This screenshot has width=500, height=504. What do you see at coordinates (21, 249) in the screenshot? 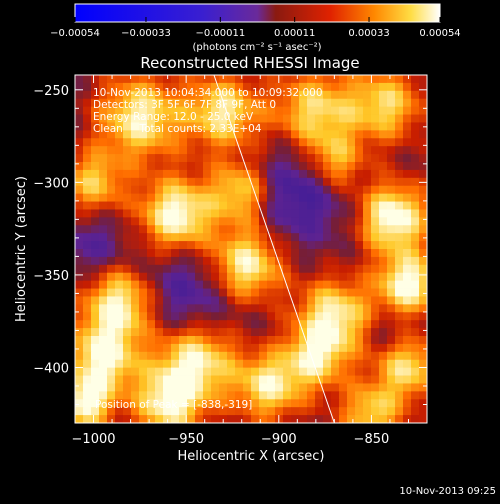
I see `y-axis-label: Heliocentric Y (arcsec)` at bounding box center [21, 249].